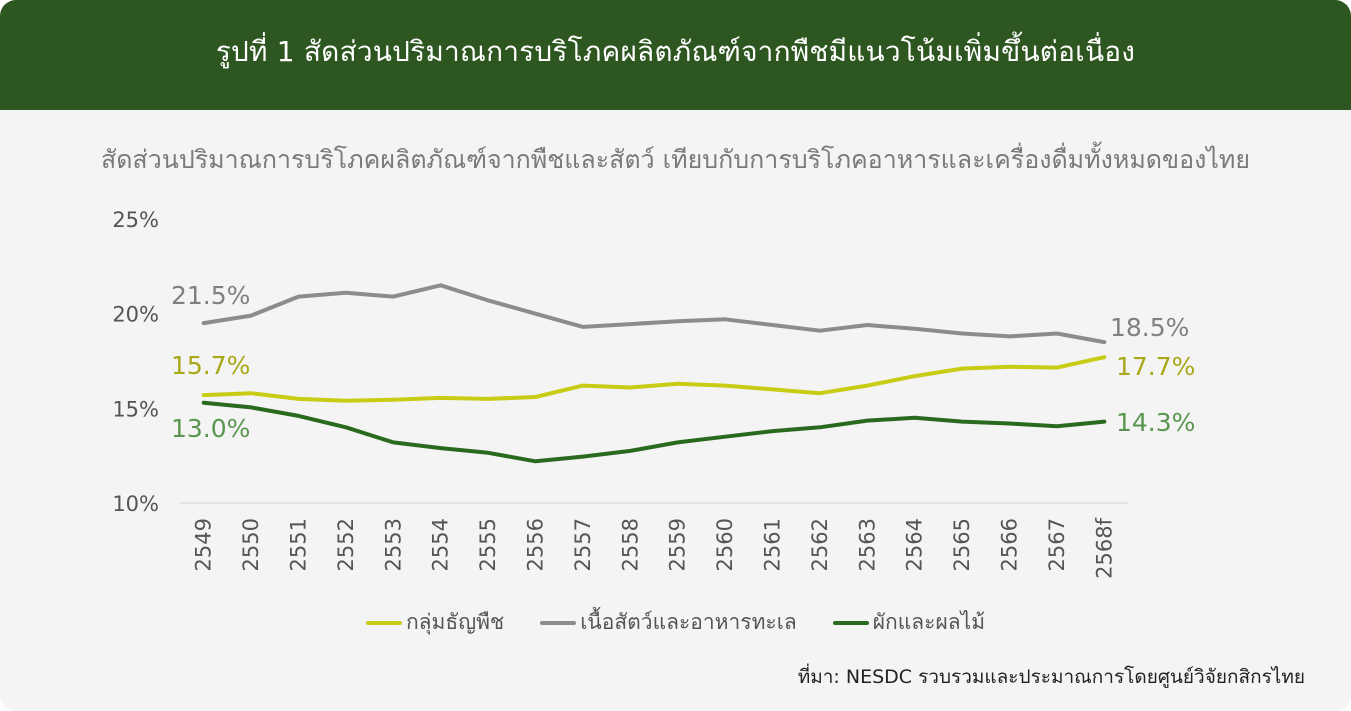 The width and height of the screenshot is (1351, 711). What do you see at coordinates (929, 622) in the screenshot?
I see `legend-label: ผักและผลไม้` at bounding box center [929, 622].